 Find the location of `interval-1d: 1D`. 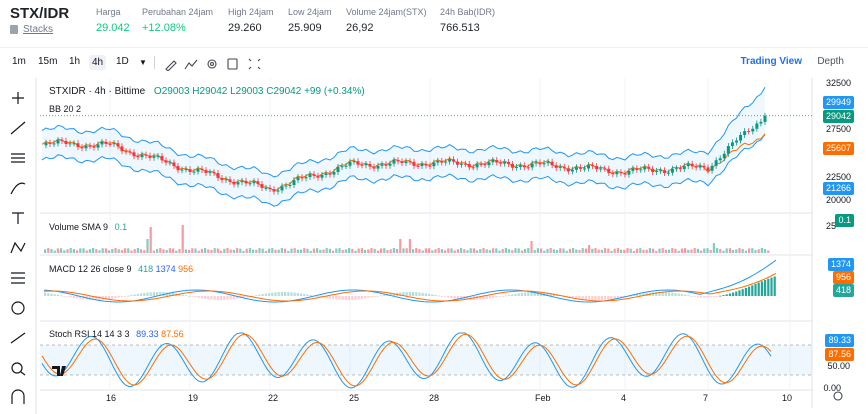

interval-1d: 1D is located at coordinates (122, 61).